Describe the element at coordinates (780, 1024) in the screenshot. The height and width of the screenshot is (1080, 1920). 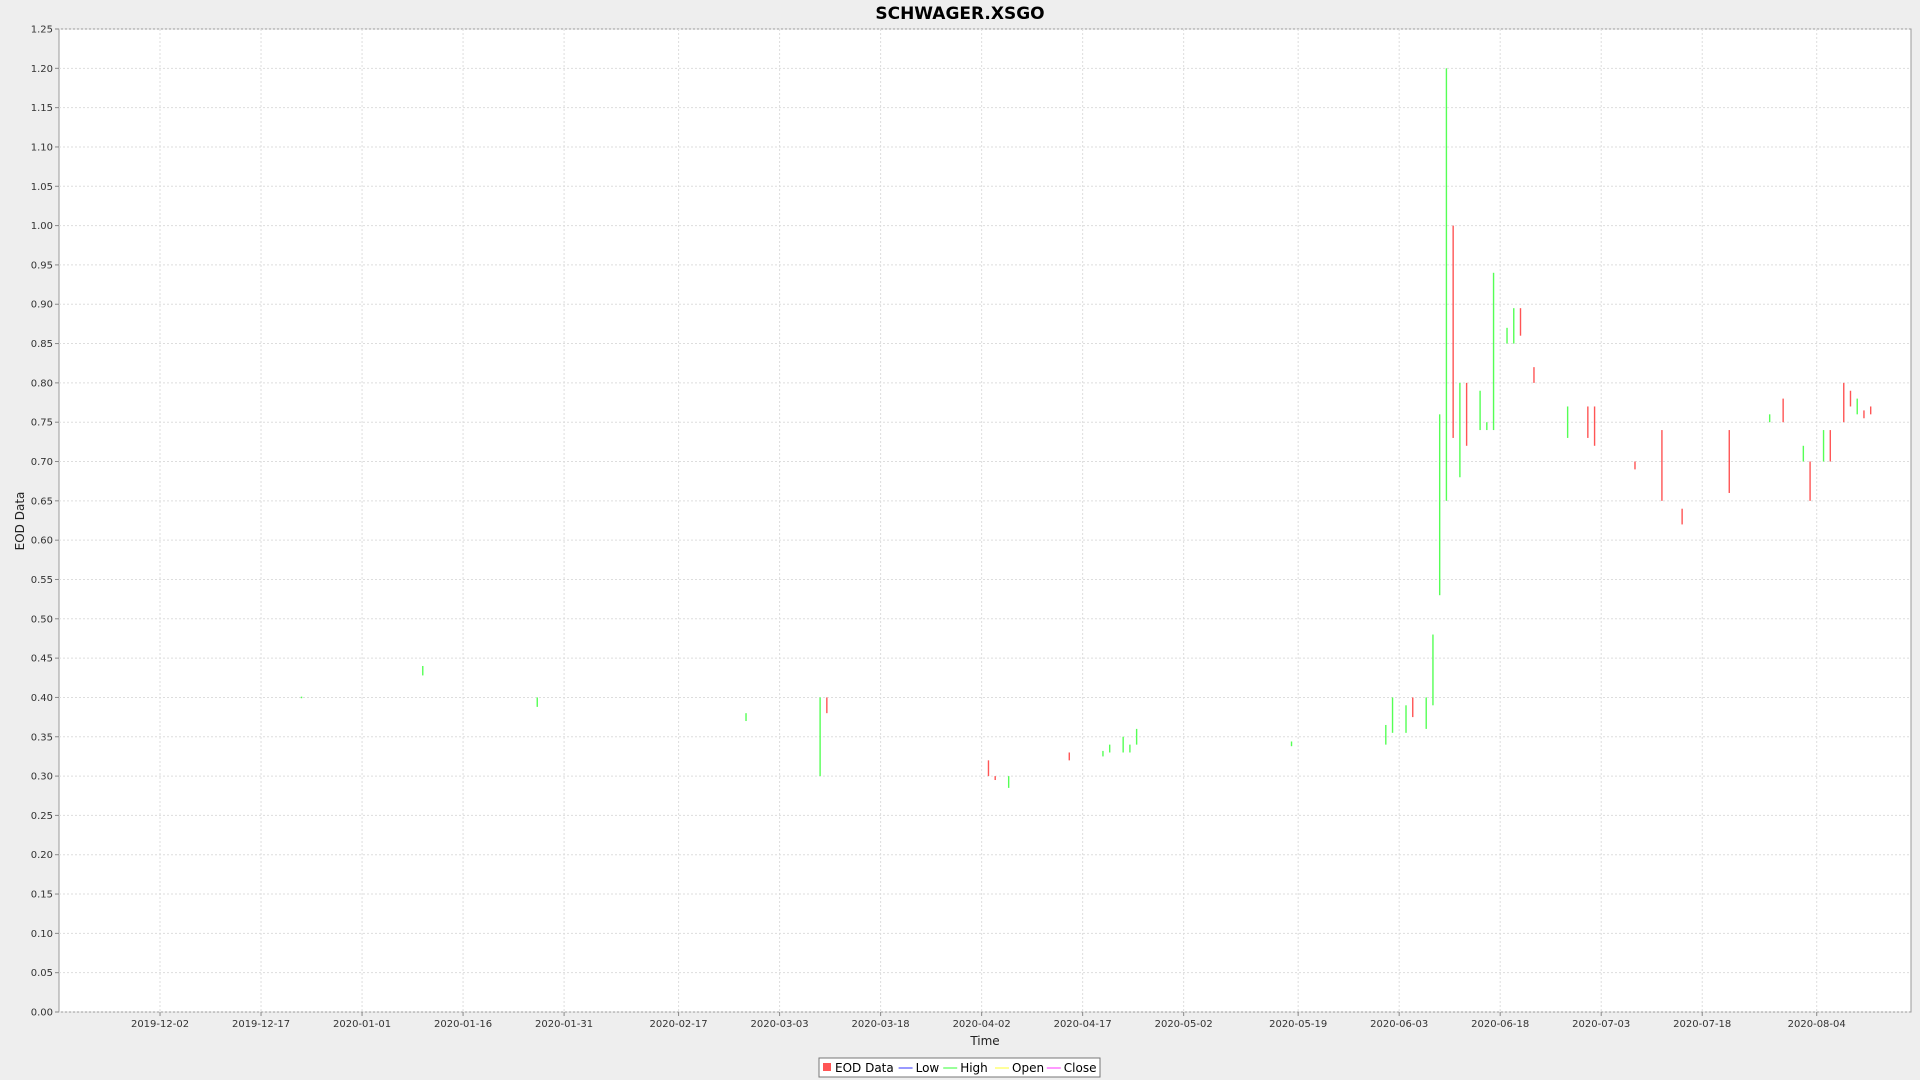
I see `x-tick-label: 2020-03-03` at that location.